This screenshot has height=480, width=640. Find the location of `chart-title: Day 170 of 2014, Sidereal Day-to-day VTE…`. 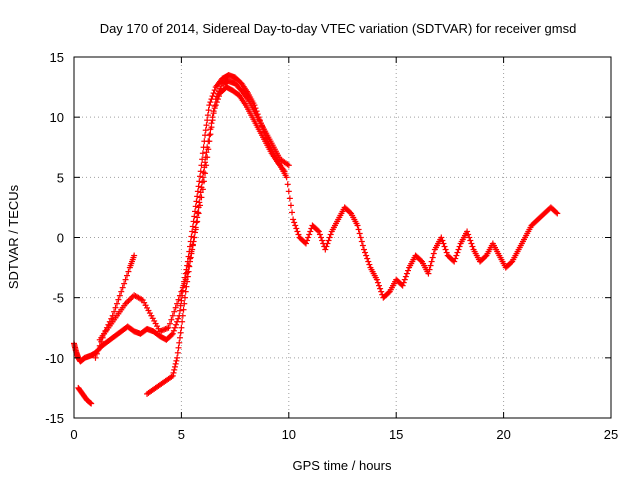

chart-title: Day 170 of 2014, Sidereal Day-to-day VTE… is located at coordinates (338, 28).